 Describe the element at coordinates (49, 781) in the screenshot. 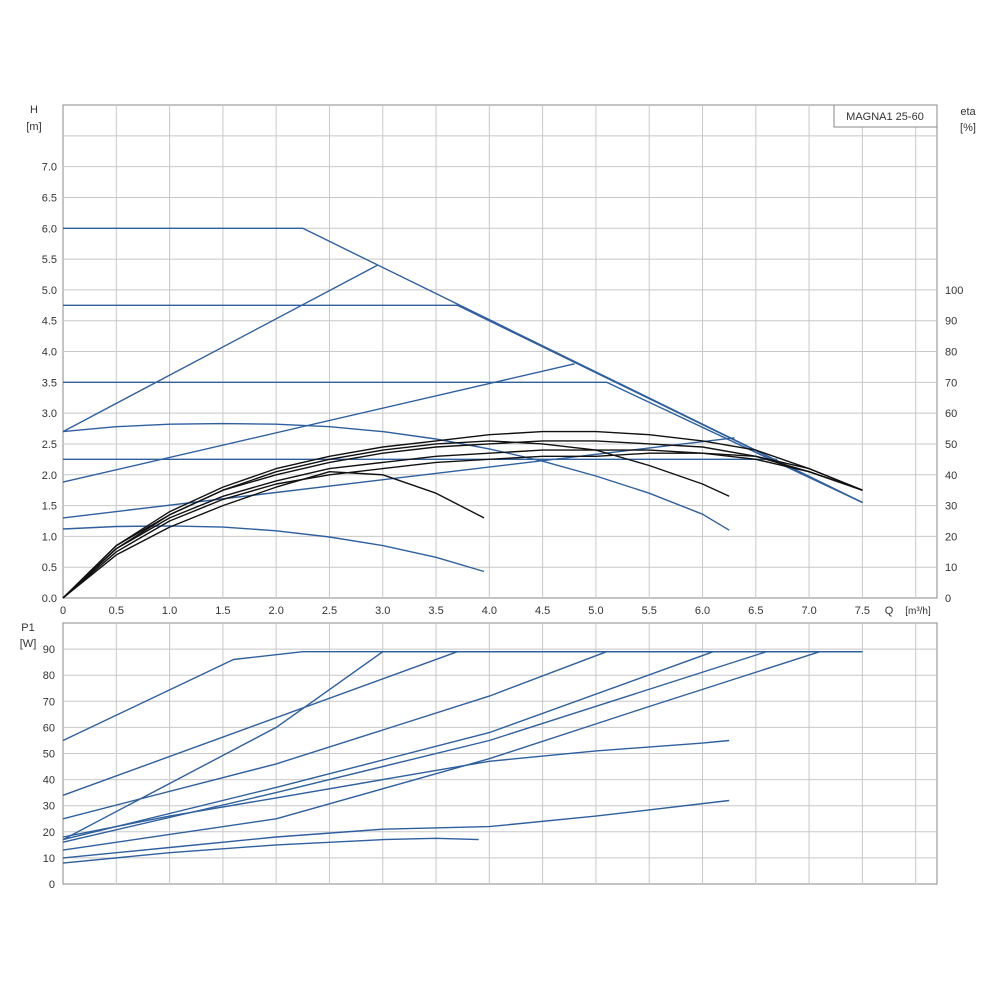

I see `power-y-tick-label: 40` at that location.